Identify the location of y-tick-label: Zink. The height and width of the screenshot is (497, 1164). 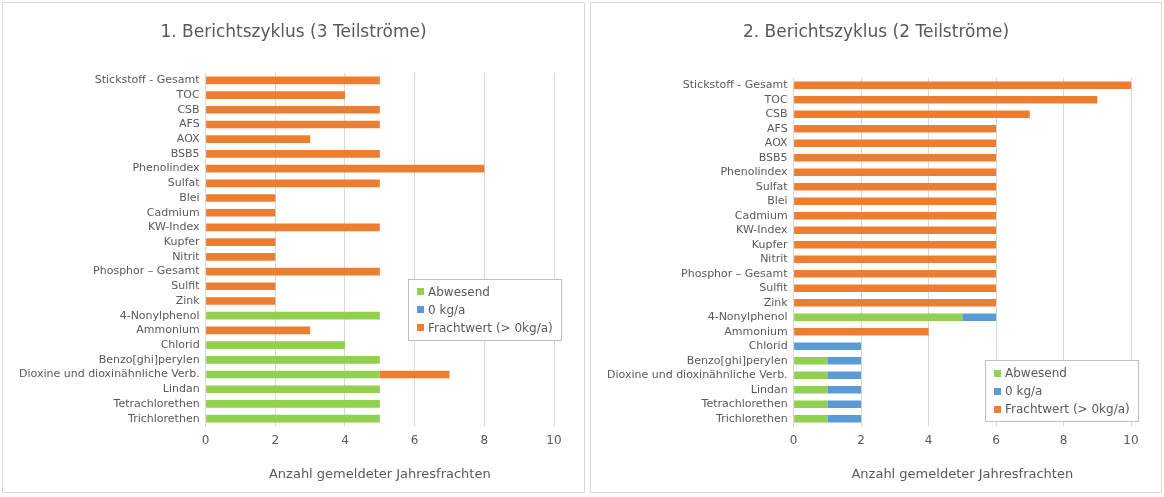
(188, 300).